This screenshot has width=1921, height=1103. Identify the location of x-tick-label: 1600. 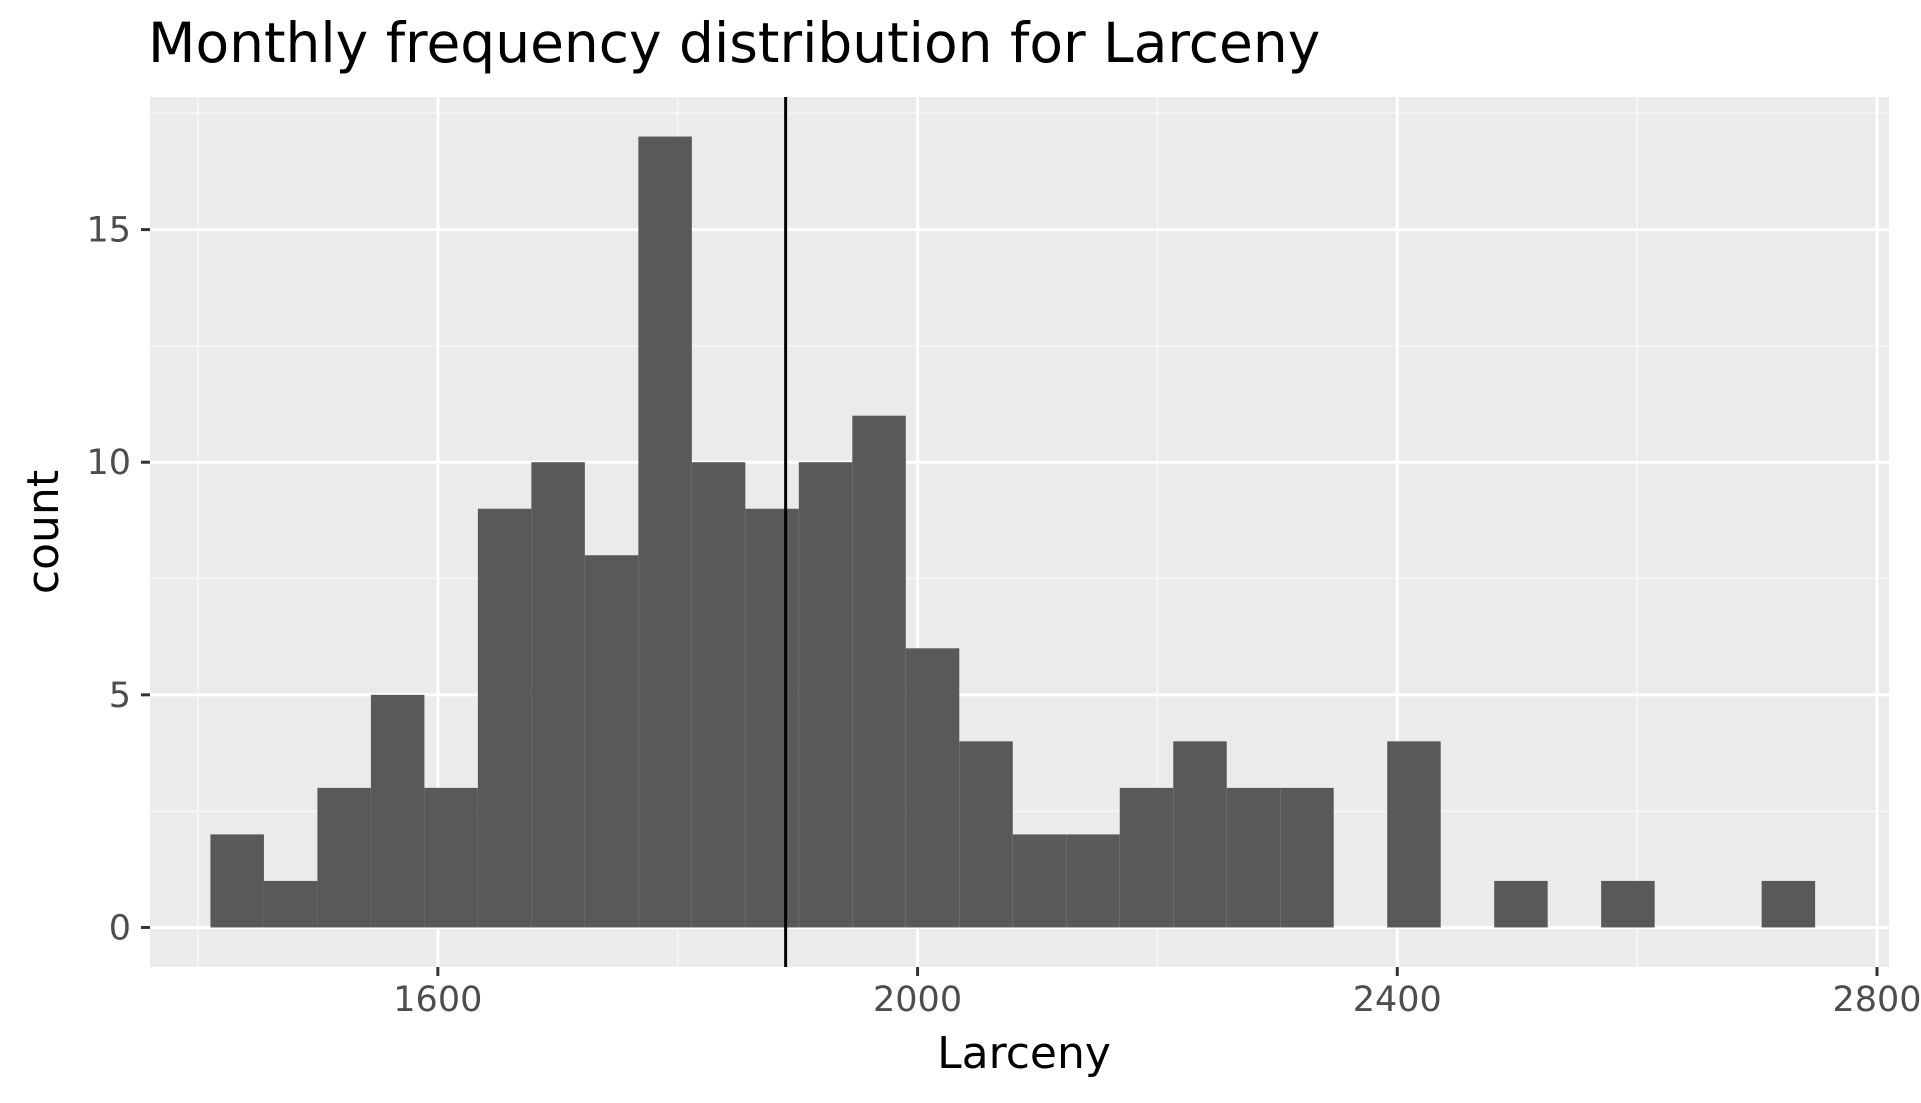
(437, 1000).